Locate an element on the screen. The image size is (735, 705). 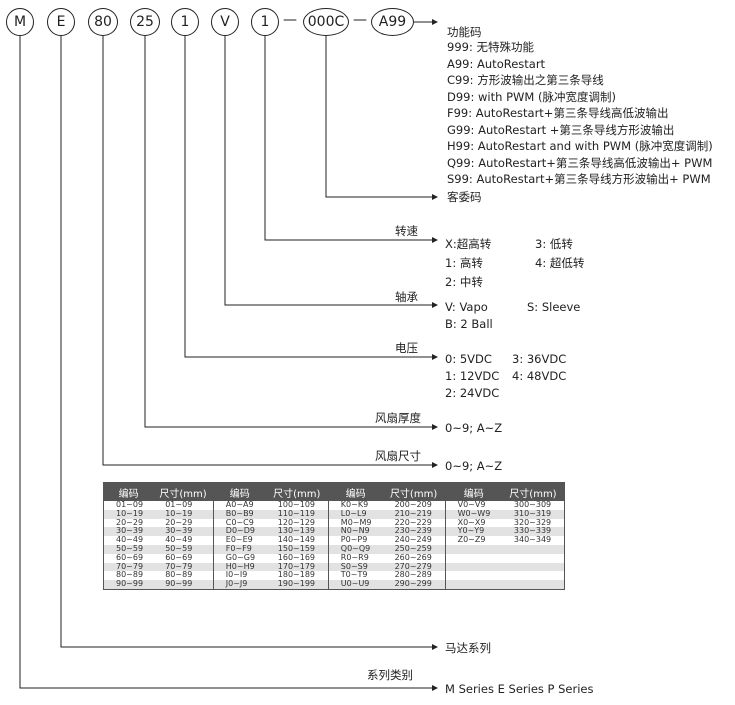
table-row: 80~89 80~89 I0~I9 180~189 T0~T9 280~289 is located at coordinates (334, 575).